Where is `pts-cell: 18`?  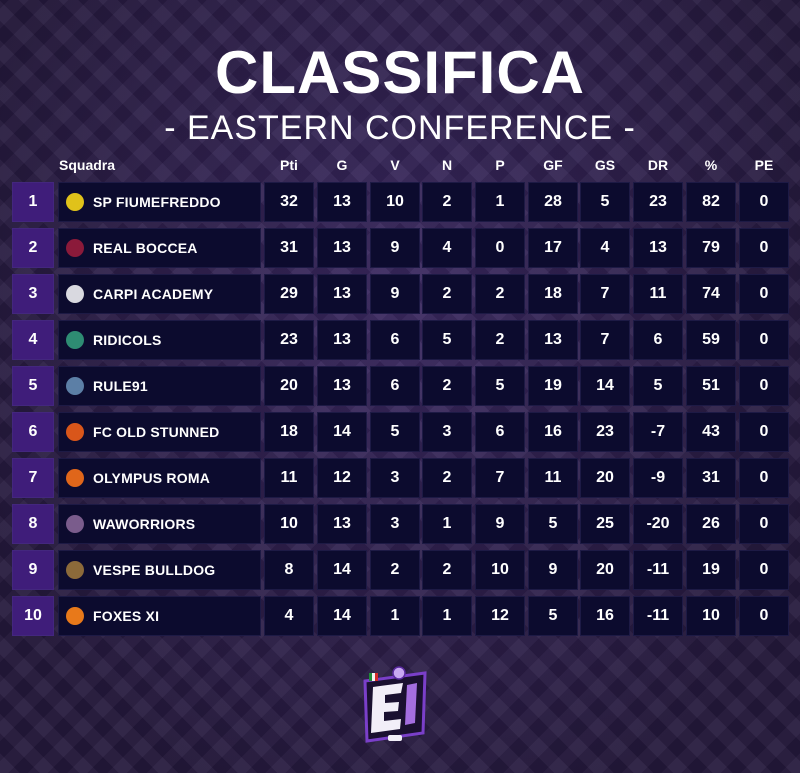 pts-cell: 18 is located at coordinates (289, 432).